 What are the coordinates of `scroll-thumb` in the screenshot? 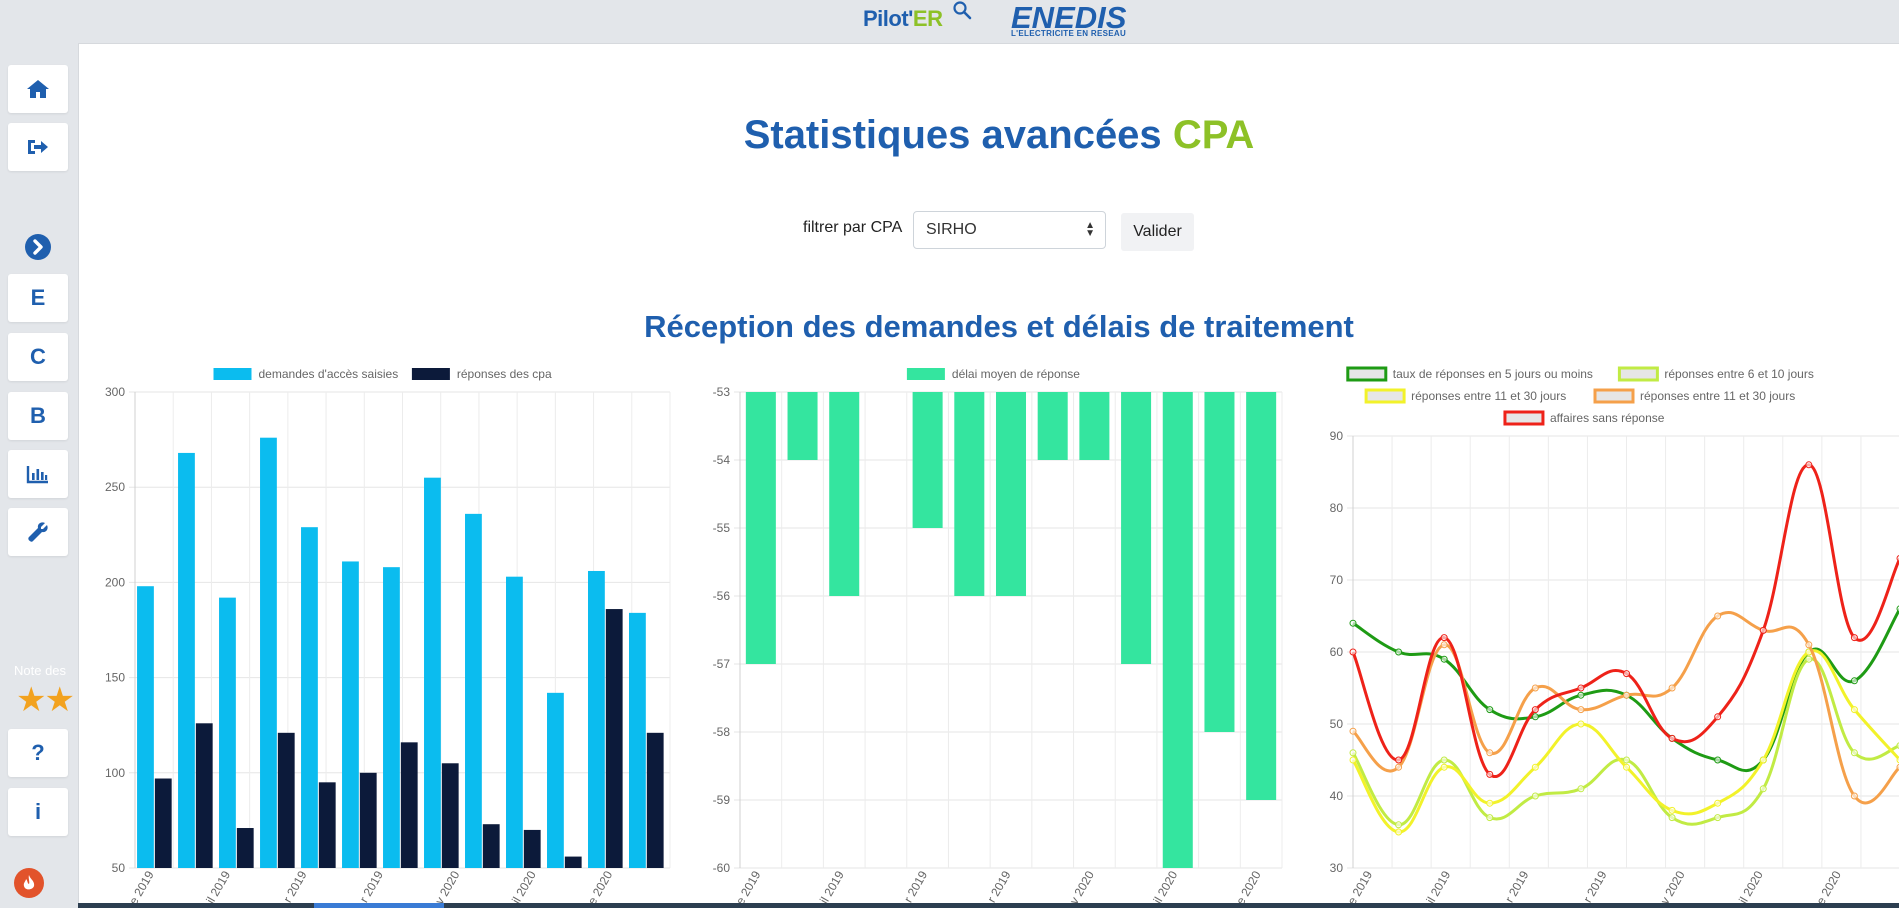 It's located at (379, 905).